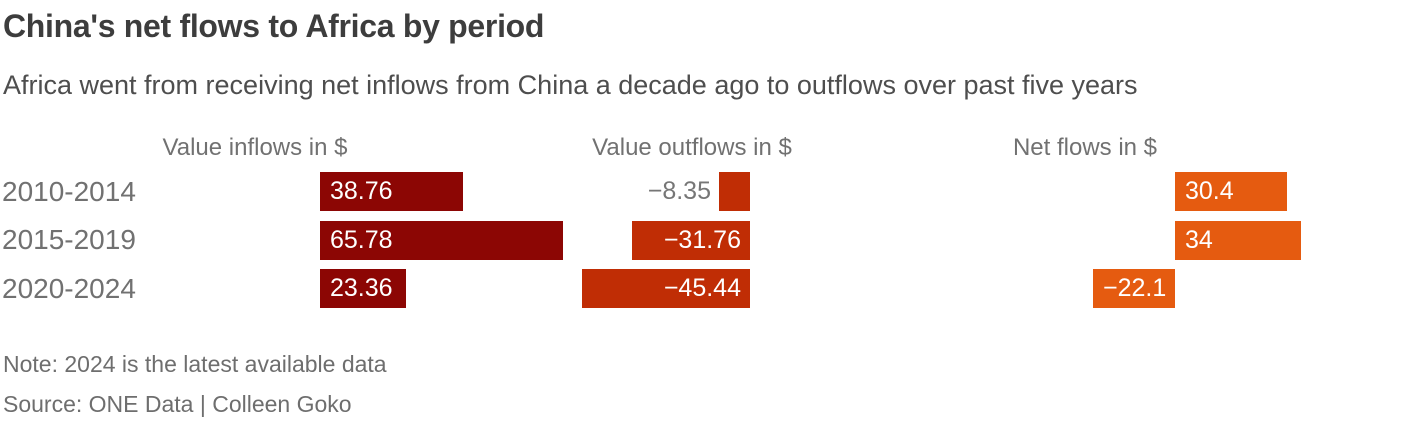 This screenshot has width=1420, height=422. Describe the element at coordinates (274, 26) in the screenshot. I see `chart-title: China's net flows to Africa by period` at that location.